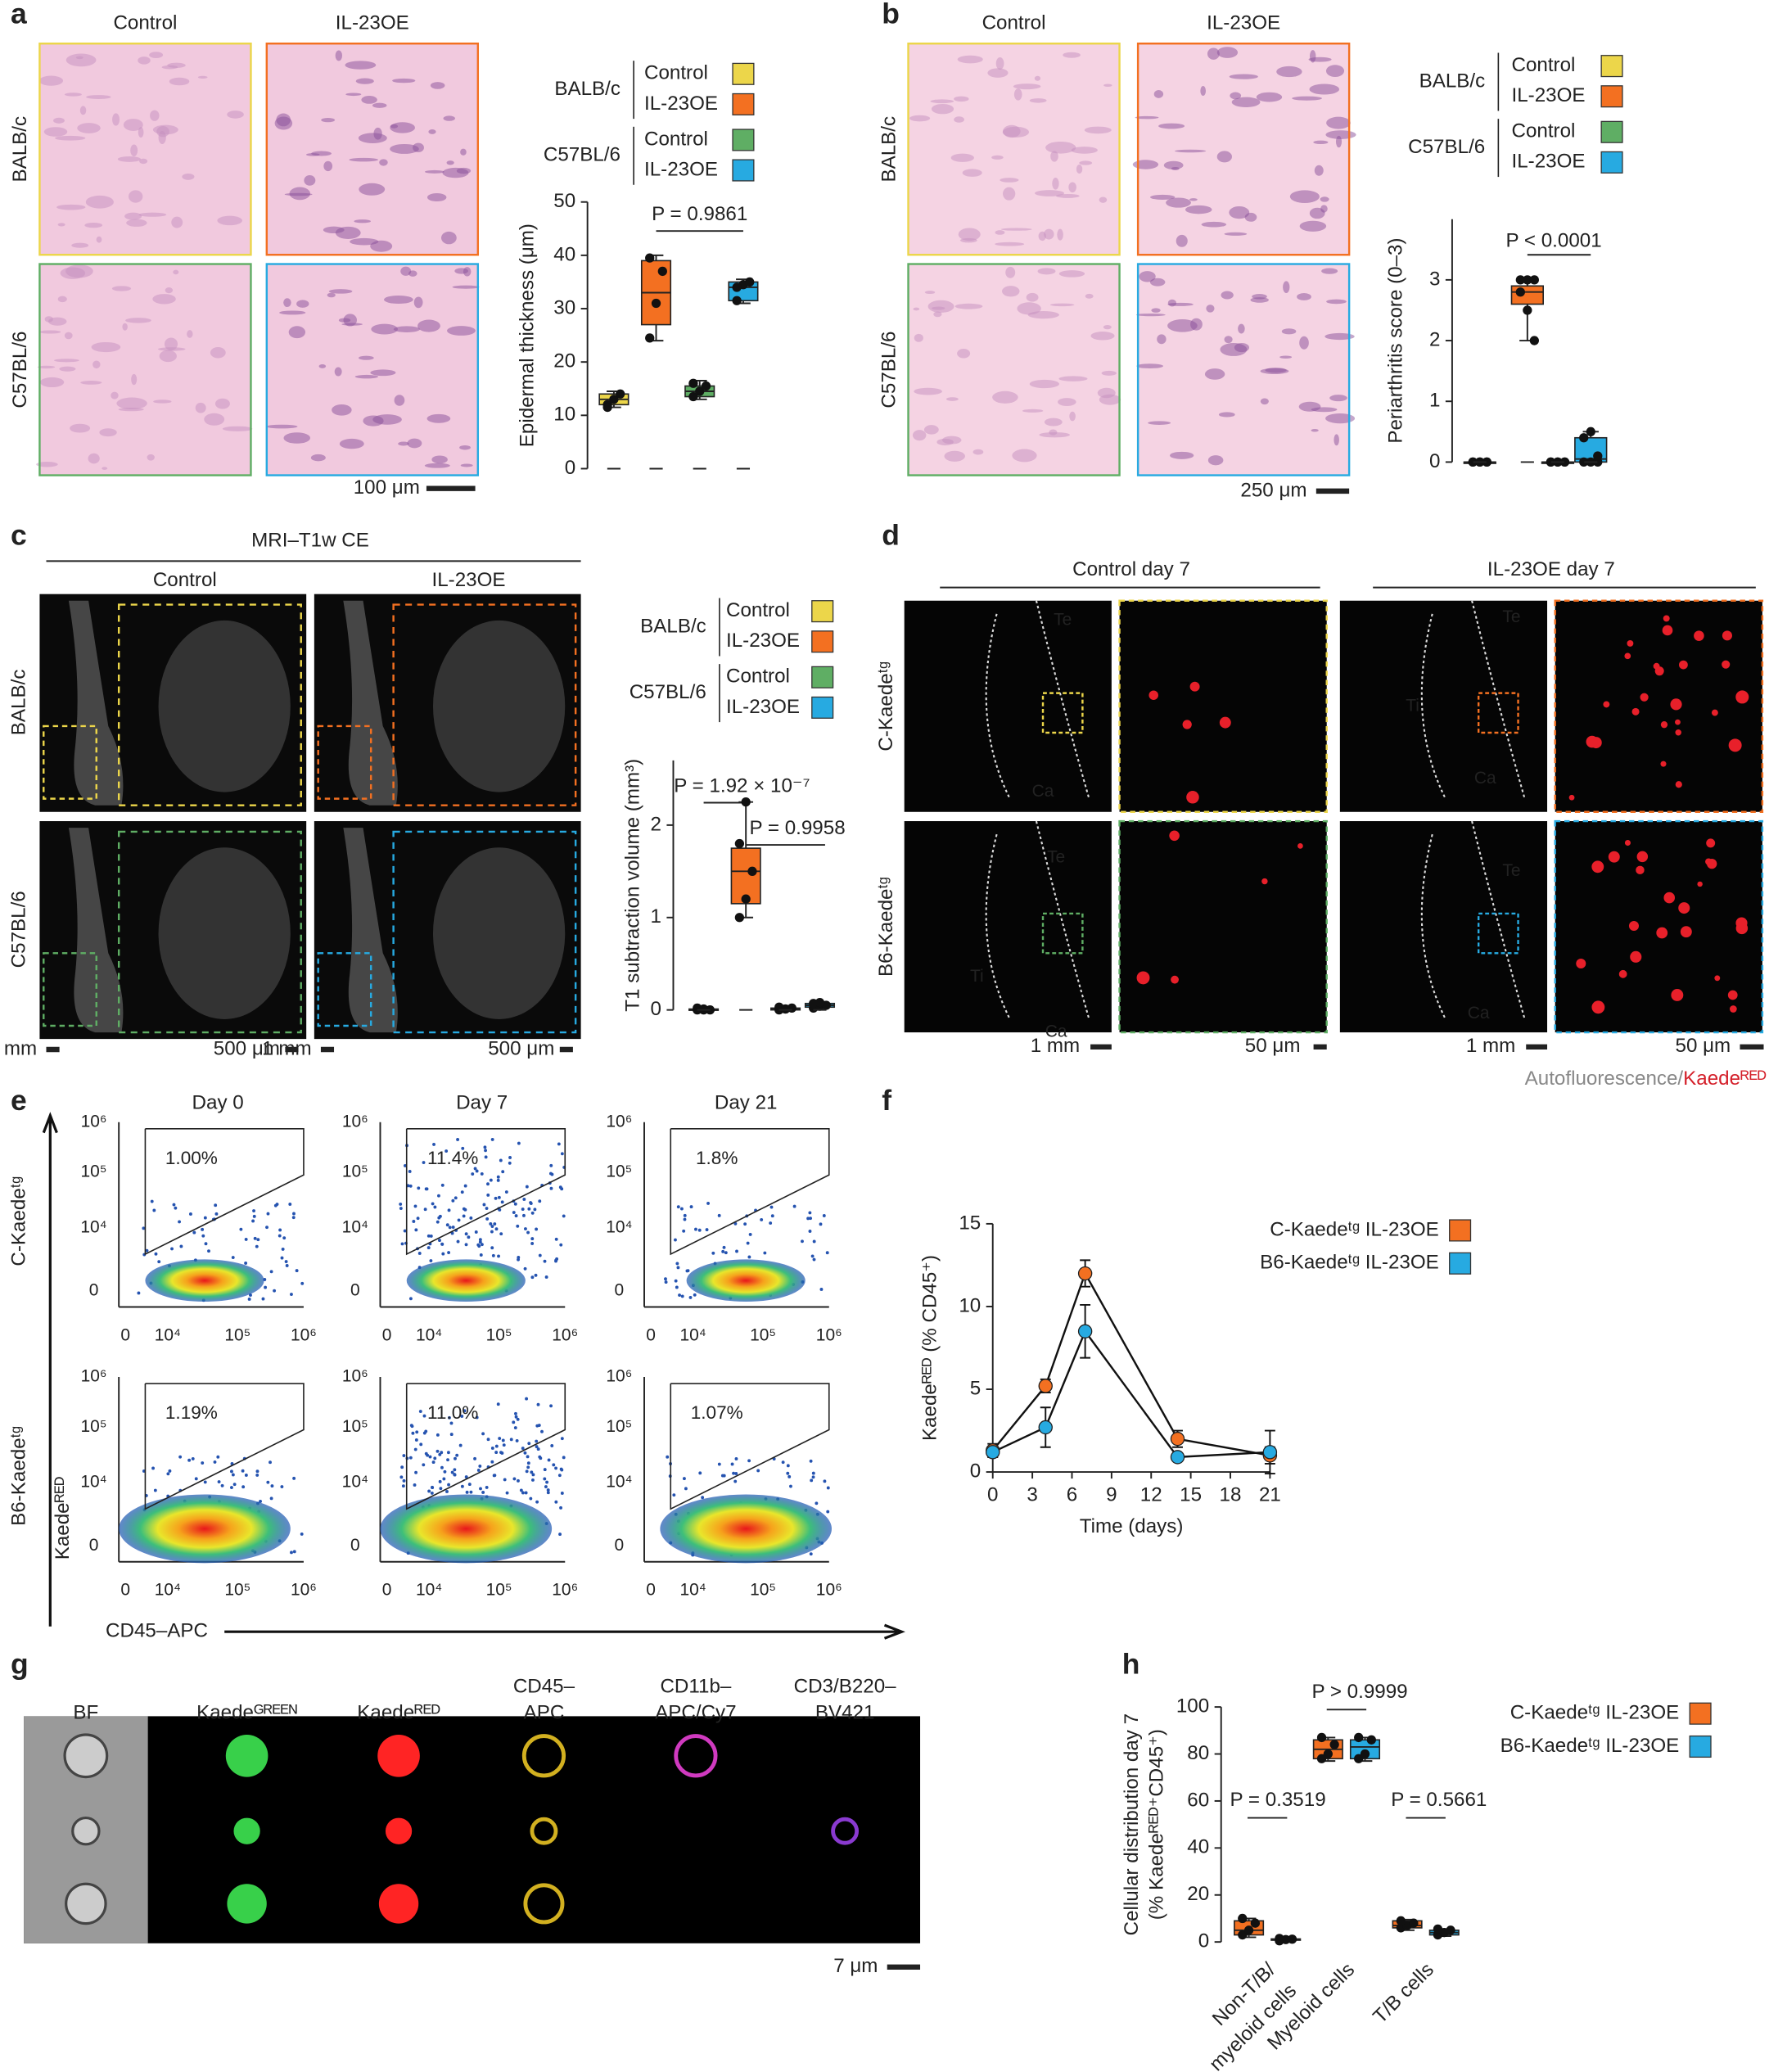 This screenshot has height=2072, width=1769. Describe the element at coordinates (469, 580) in the screenshot. I see `column-label: IL-23OE` at that location.